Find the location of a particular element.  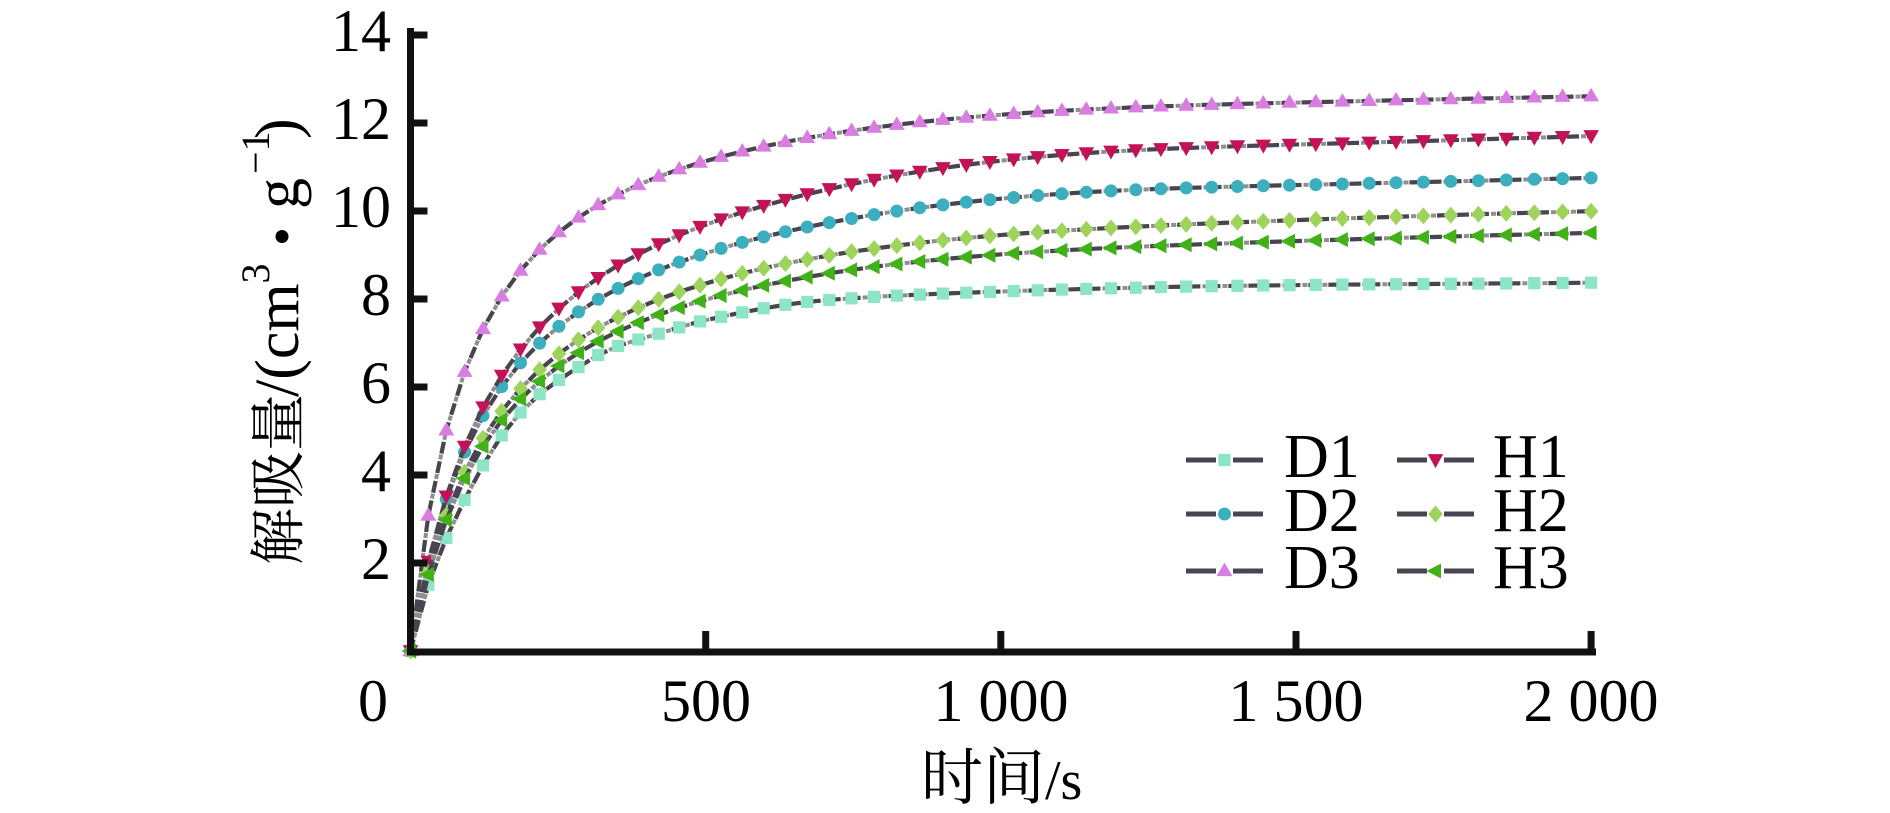

svg-text: 10 is located at coordinates (361, 207).